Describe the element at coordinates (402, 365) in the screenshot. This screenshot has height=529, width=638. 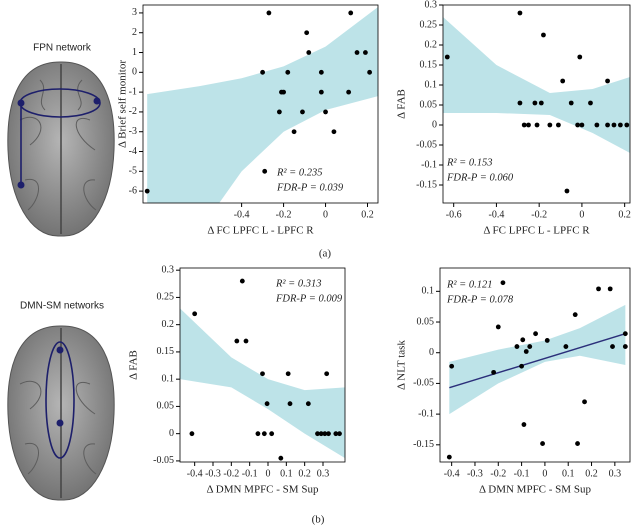
I see `y-axis-label: Δ NLT task` at that location.